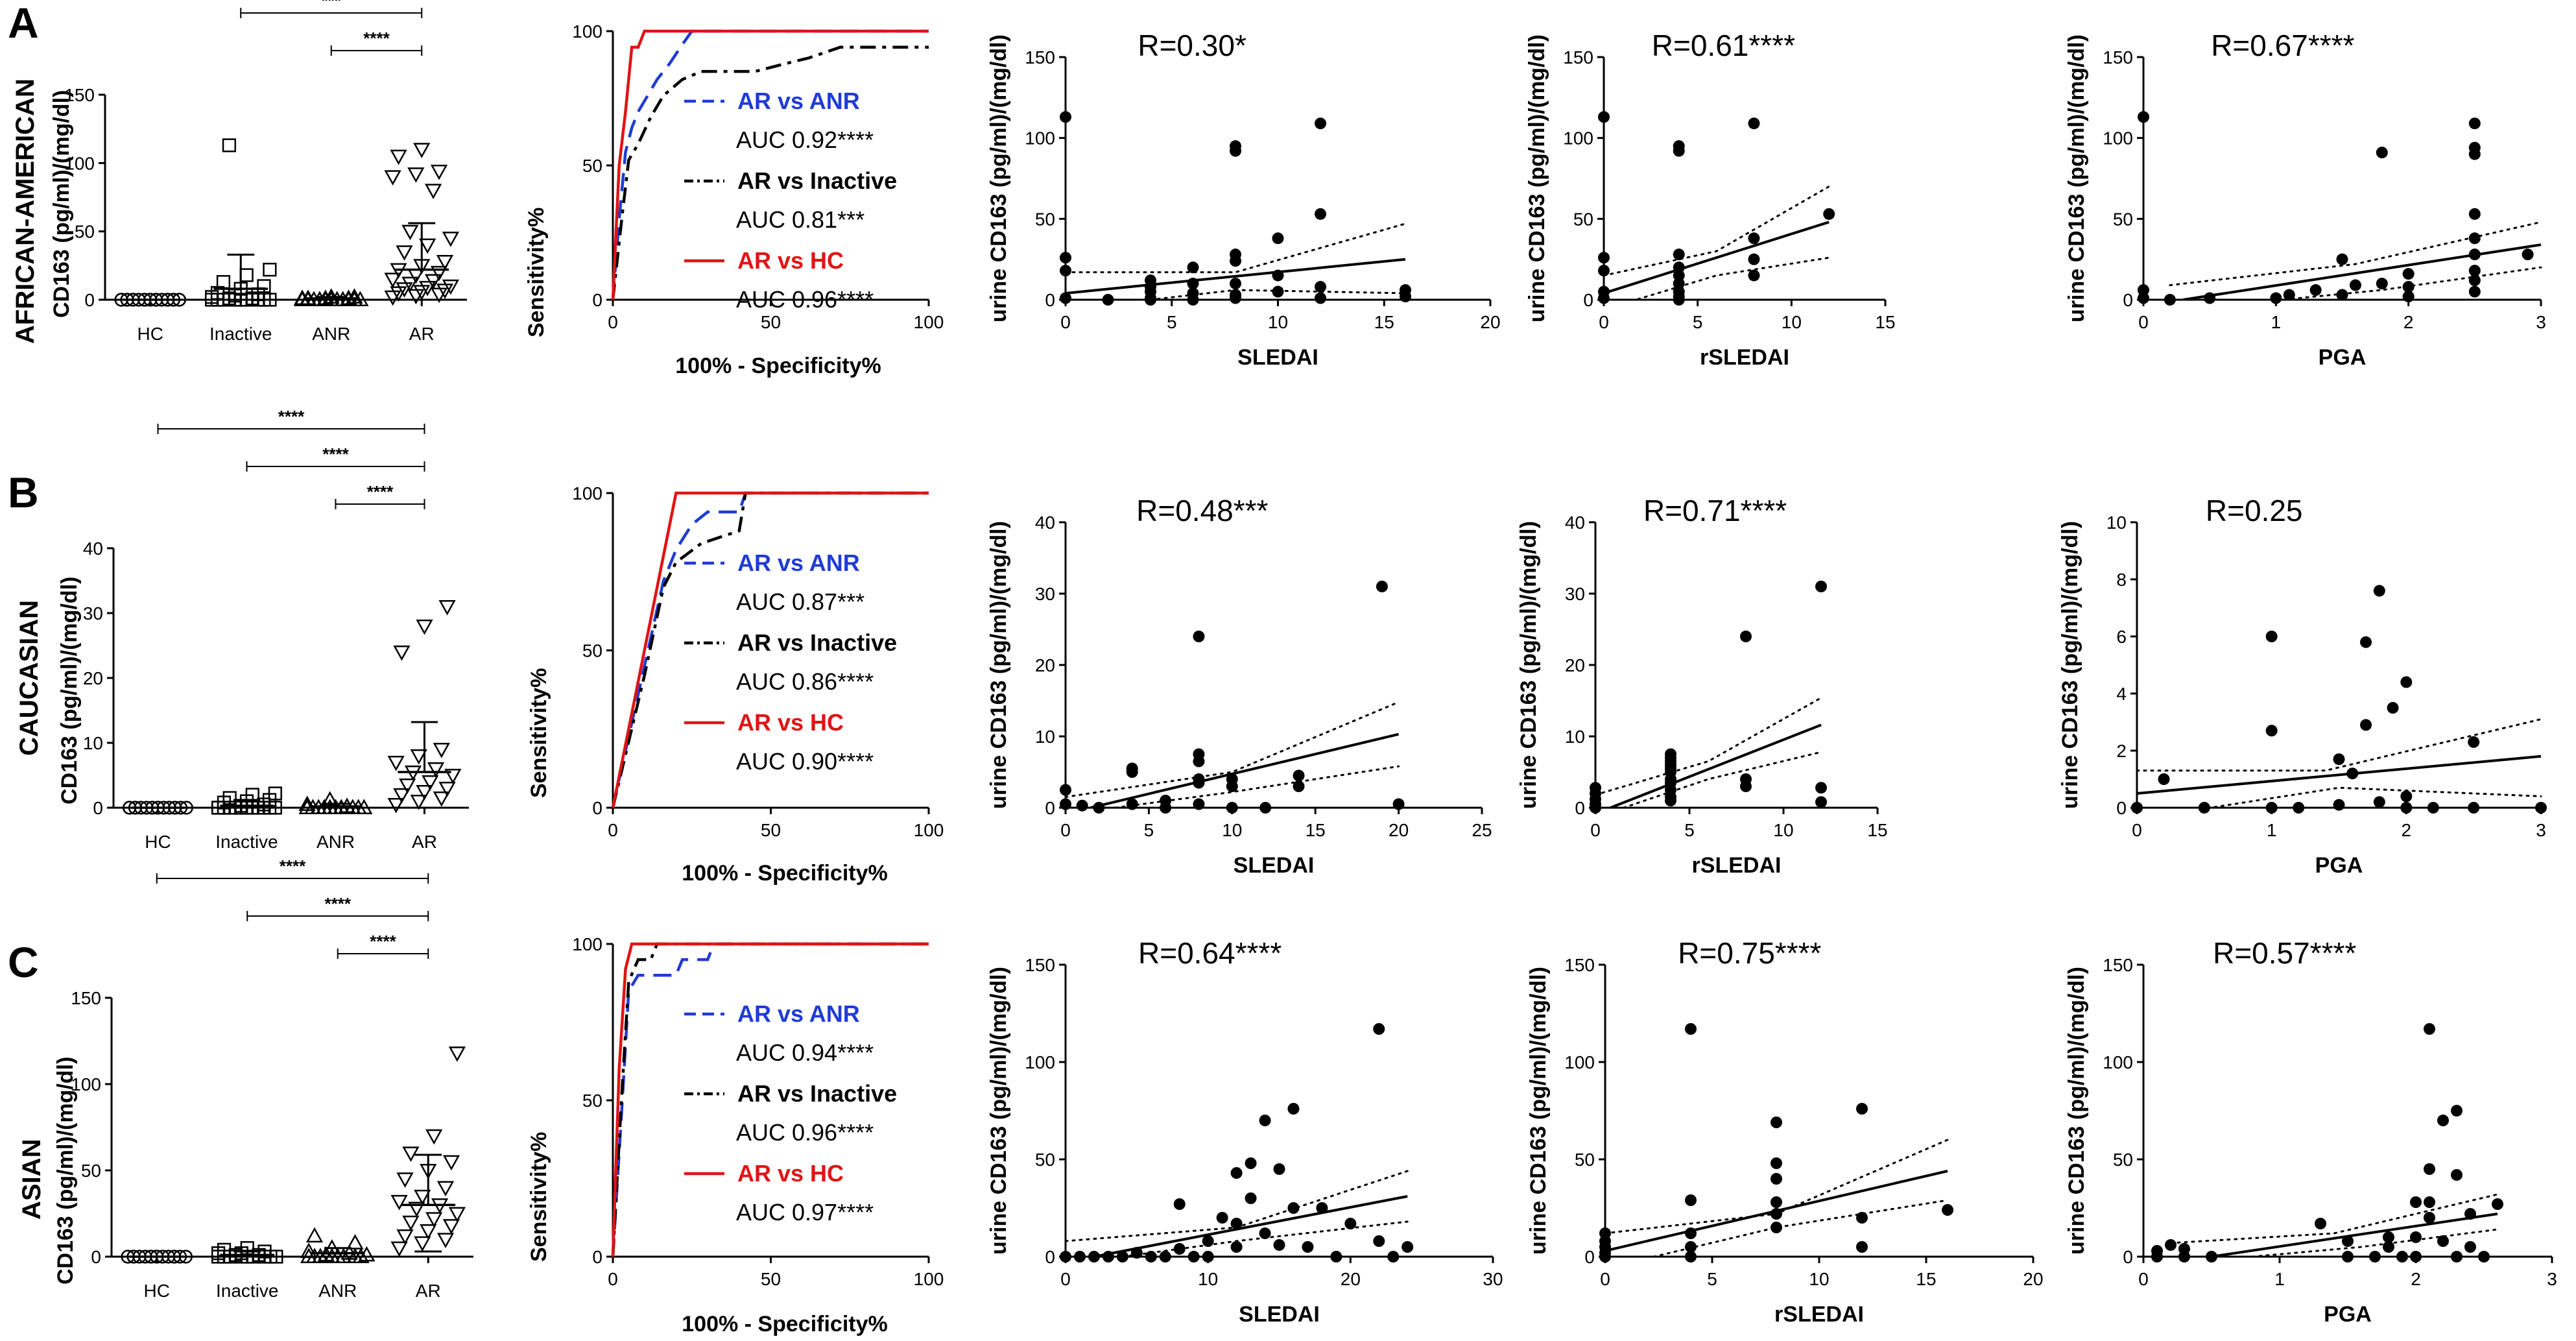 The width and height of the screenshot is (2576, 1341). Describe the element at coordinates (1202, 510) in the screenshot. I see `scatter-r-value: R=0.48***` at that location.